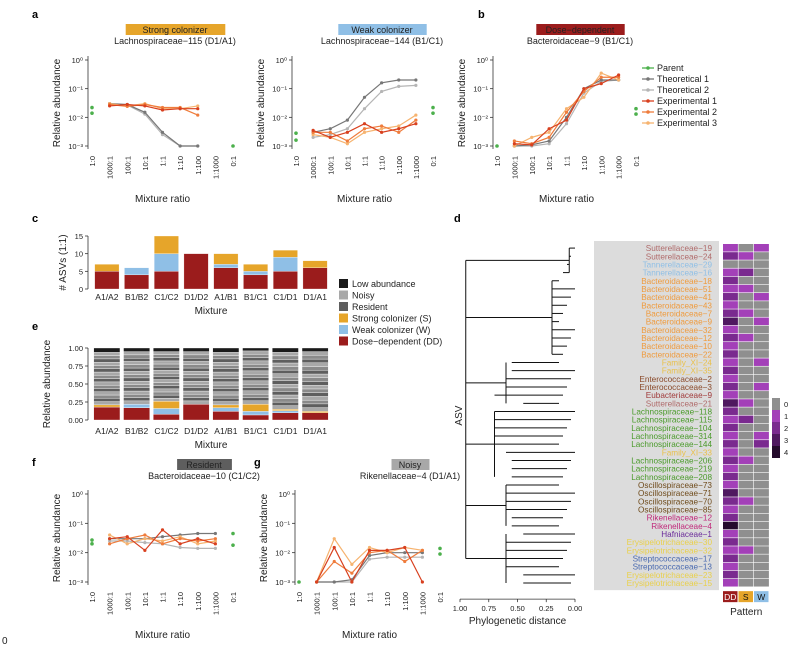 The width and height of the screenshot is (800, 647). What do you see at coordinates (648, 123) in the screenshot?
I see `legend-line-dot` at bounding box center [648, 123].